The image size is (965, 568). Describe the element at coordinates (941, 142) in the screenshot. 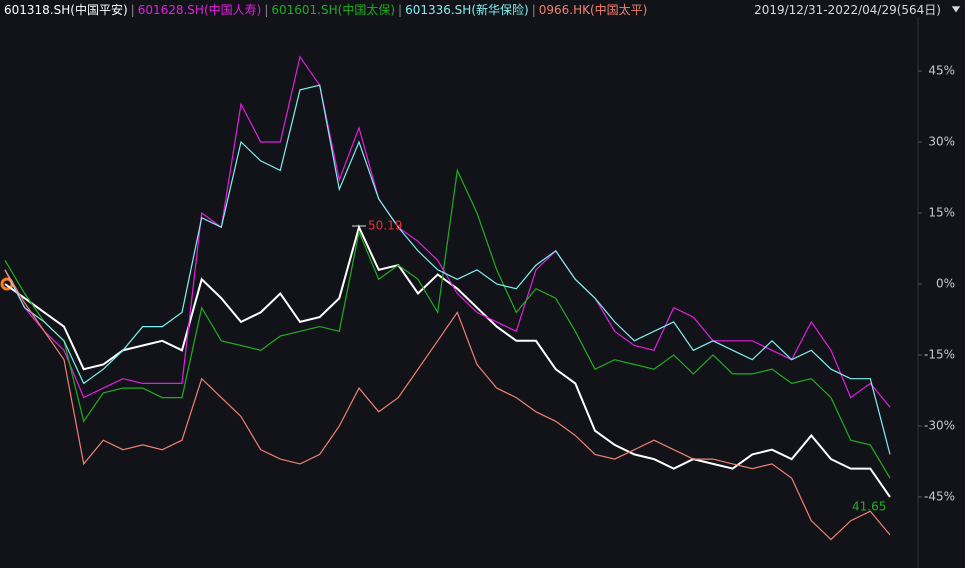

I see `y-tick-label: 30%` at that location.